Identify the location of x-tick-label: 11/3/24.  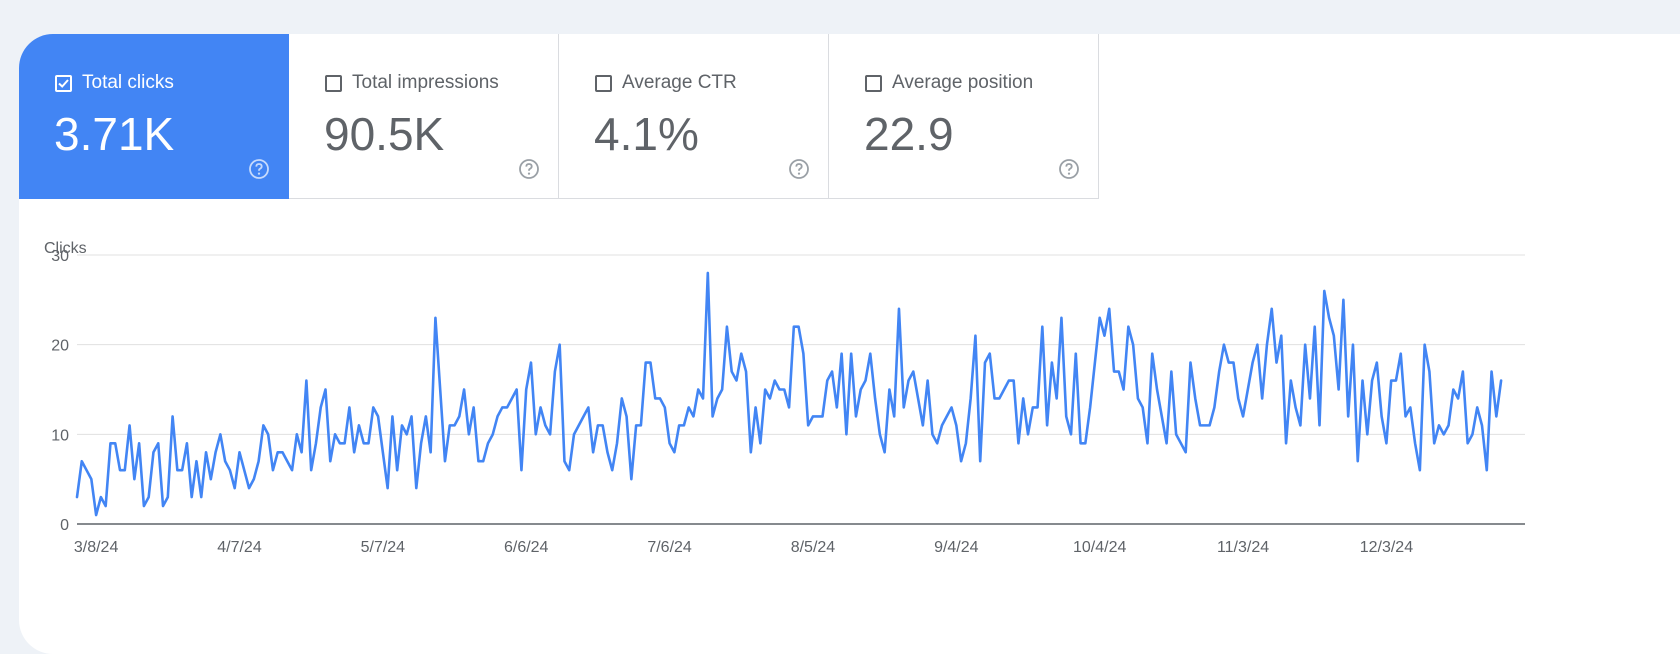
(1243, 547).